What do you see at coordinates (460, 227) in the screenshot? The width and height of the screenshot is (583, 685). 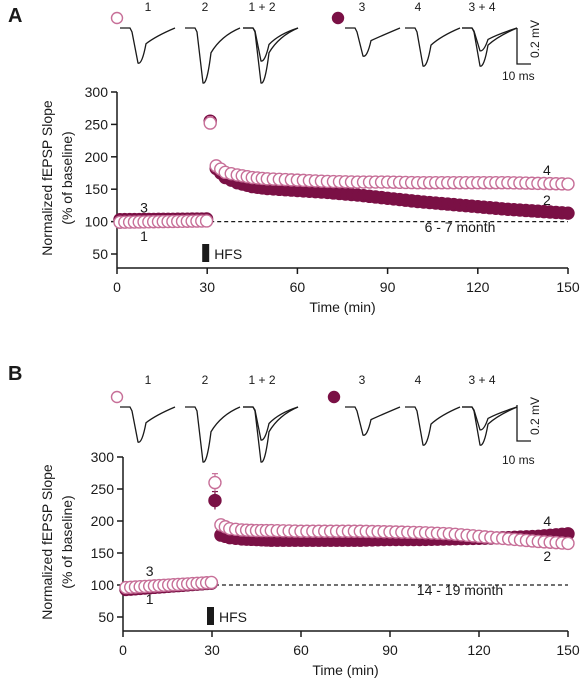 I see `age-label: 6 - 7 month` at bounding box center [460, 227].